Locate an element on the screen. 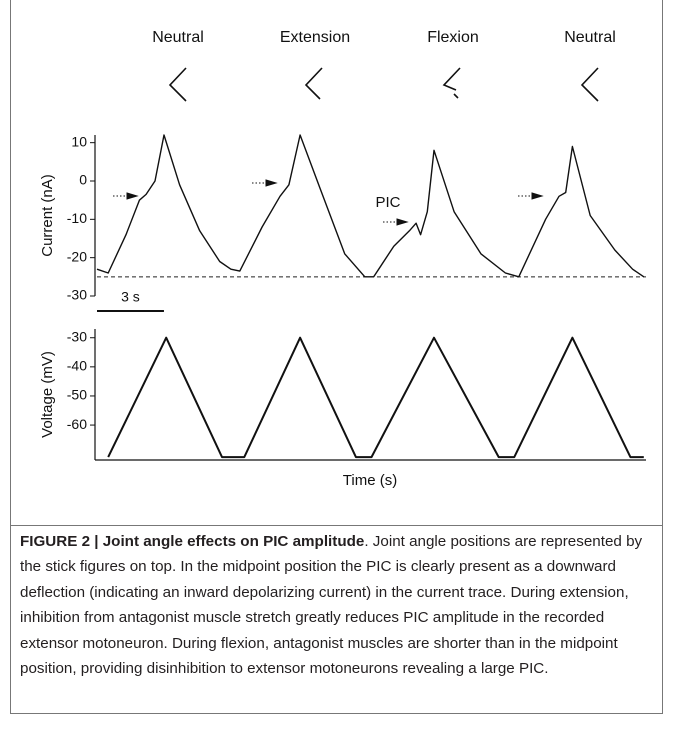 The image size is (673, 729). y-tick-label: -10 is located at coordinates (77, 218).